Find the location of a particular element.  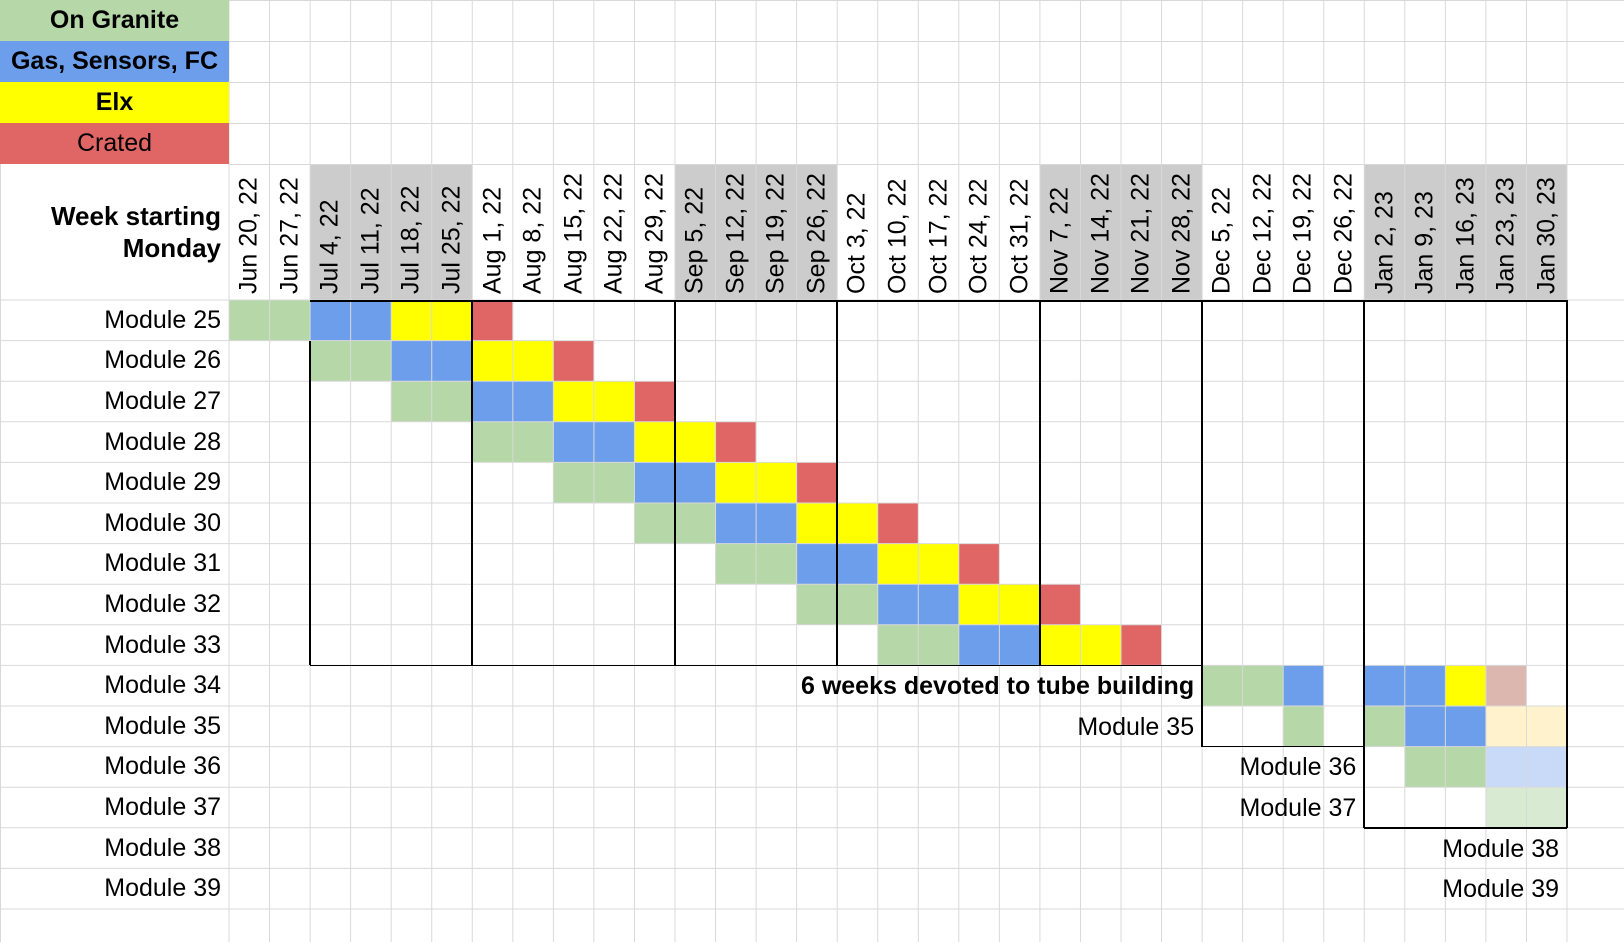

week-column-header: Jan 16, 23 is located at coordinates (1465, 235).